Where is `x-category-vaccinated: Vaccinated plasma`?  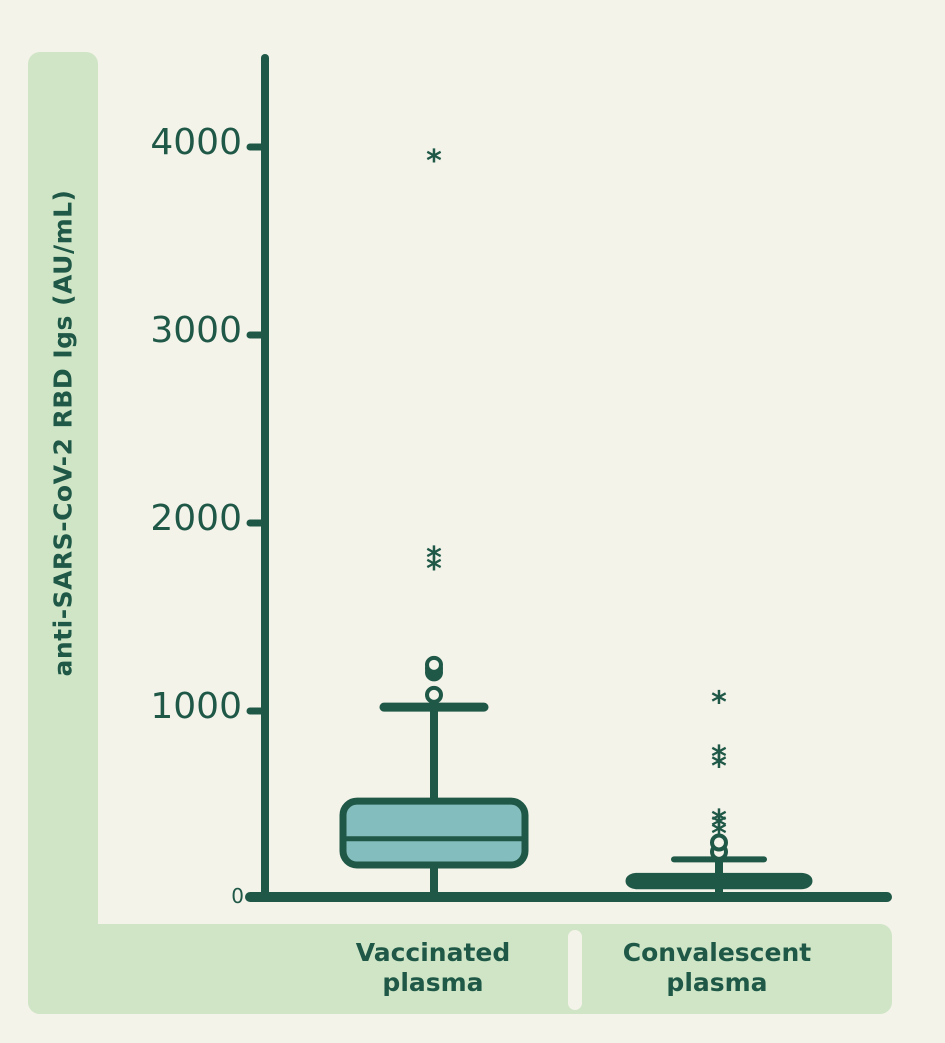 x-category-vaccinated: Vaccinated plasma is located at coordinates (433, 968).